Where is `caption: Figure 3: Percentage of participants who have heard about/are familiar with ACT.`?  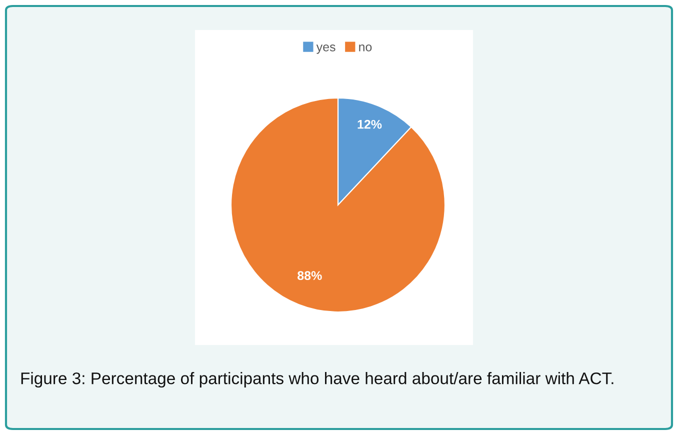
caption: Figure 3: Percentage of participants who have heard about/are familiar with ACT. is located at coordinates (317, 380).